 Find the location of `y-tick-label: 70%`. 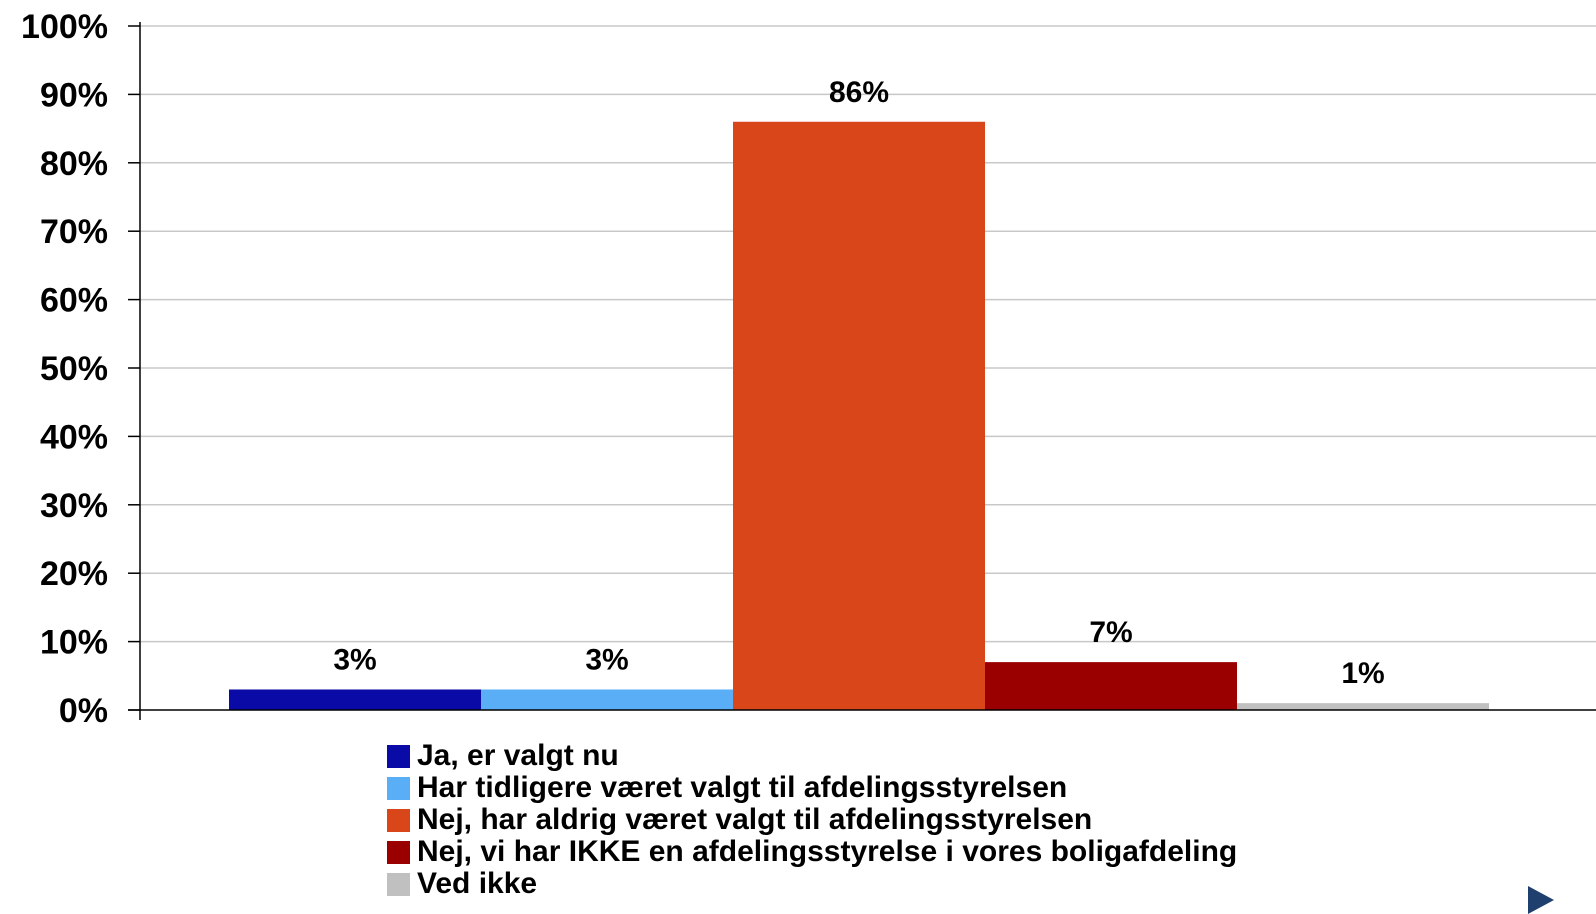

y-tick-label: 70% is located at coordinates (74, 232).